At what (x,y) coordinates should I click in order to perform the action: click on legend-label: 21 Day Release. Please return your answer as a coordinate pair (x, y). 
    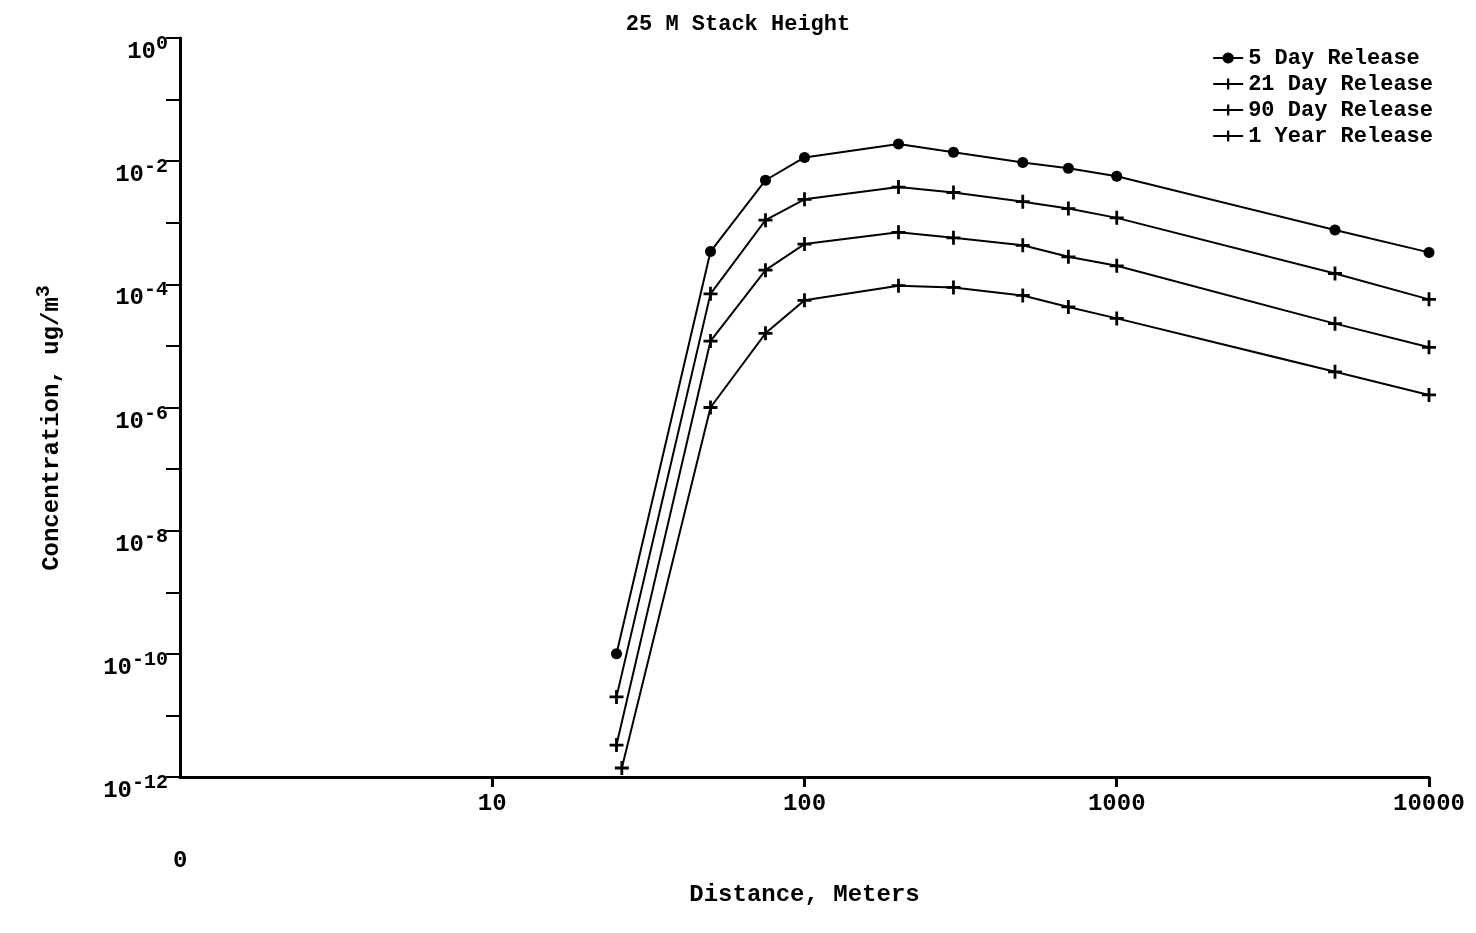
    Looking at the image, I should click on (1341, 84).